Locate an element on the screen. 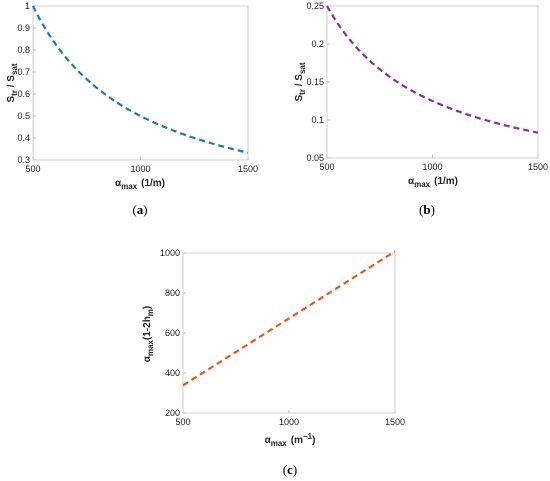  y-tick-label-a: 0.6 is located at coordinates (23, 94).